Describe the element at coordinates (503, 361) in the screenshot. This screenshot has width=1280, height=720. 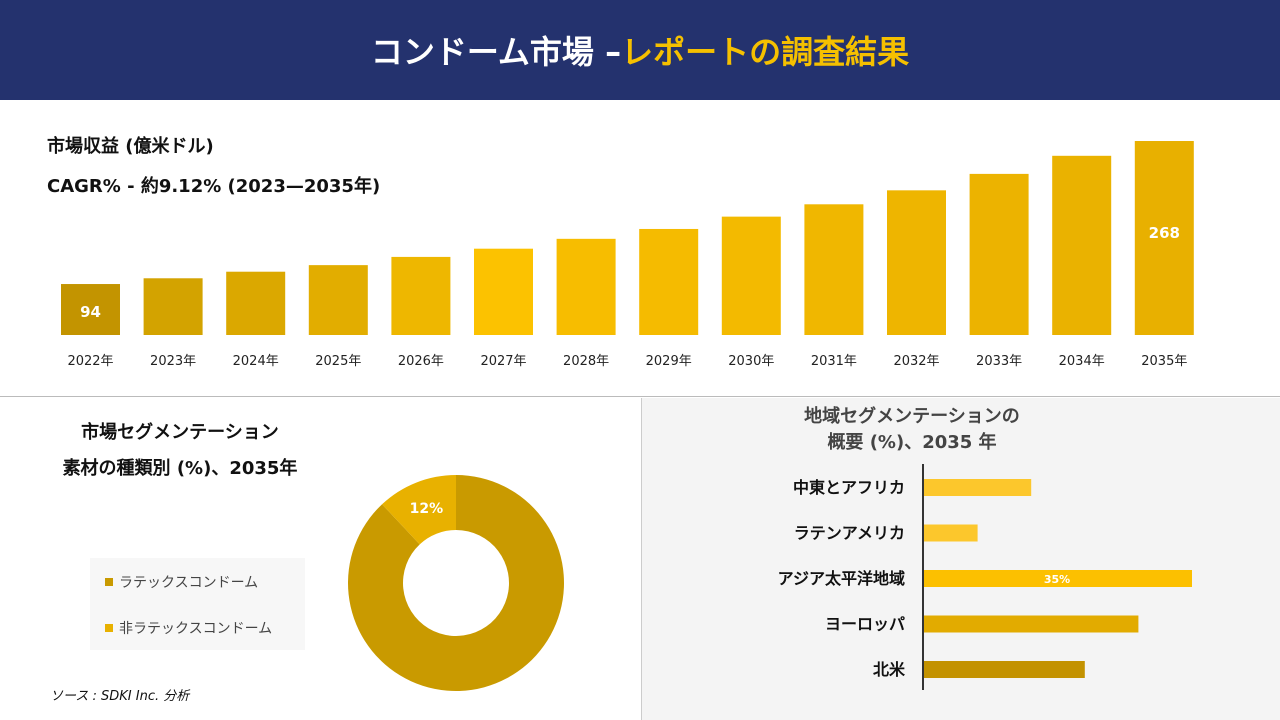
I see `x-tick-label: 2027年` at that location.